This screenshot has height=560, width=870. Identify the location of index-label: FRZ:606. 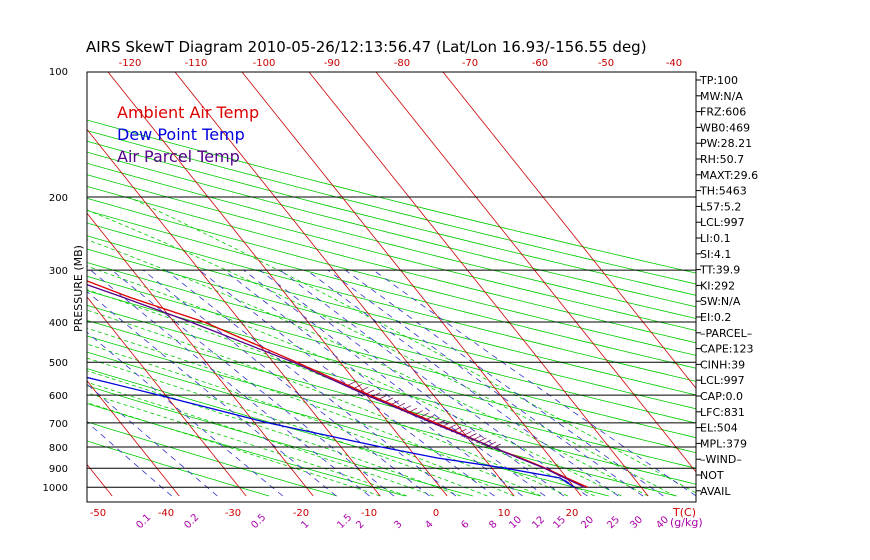
(723, 112).